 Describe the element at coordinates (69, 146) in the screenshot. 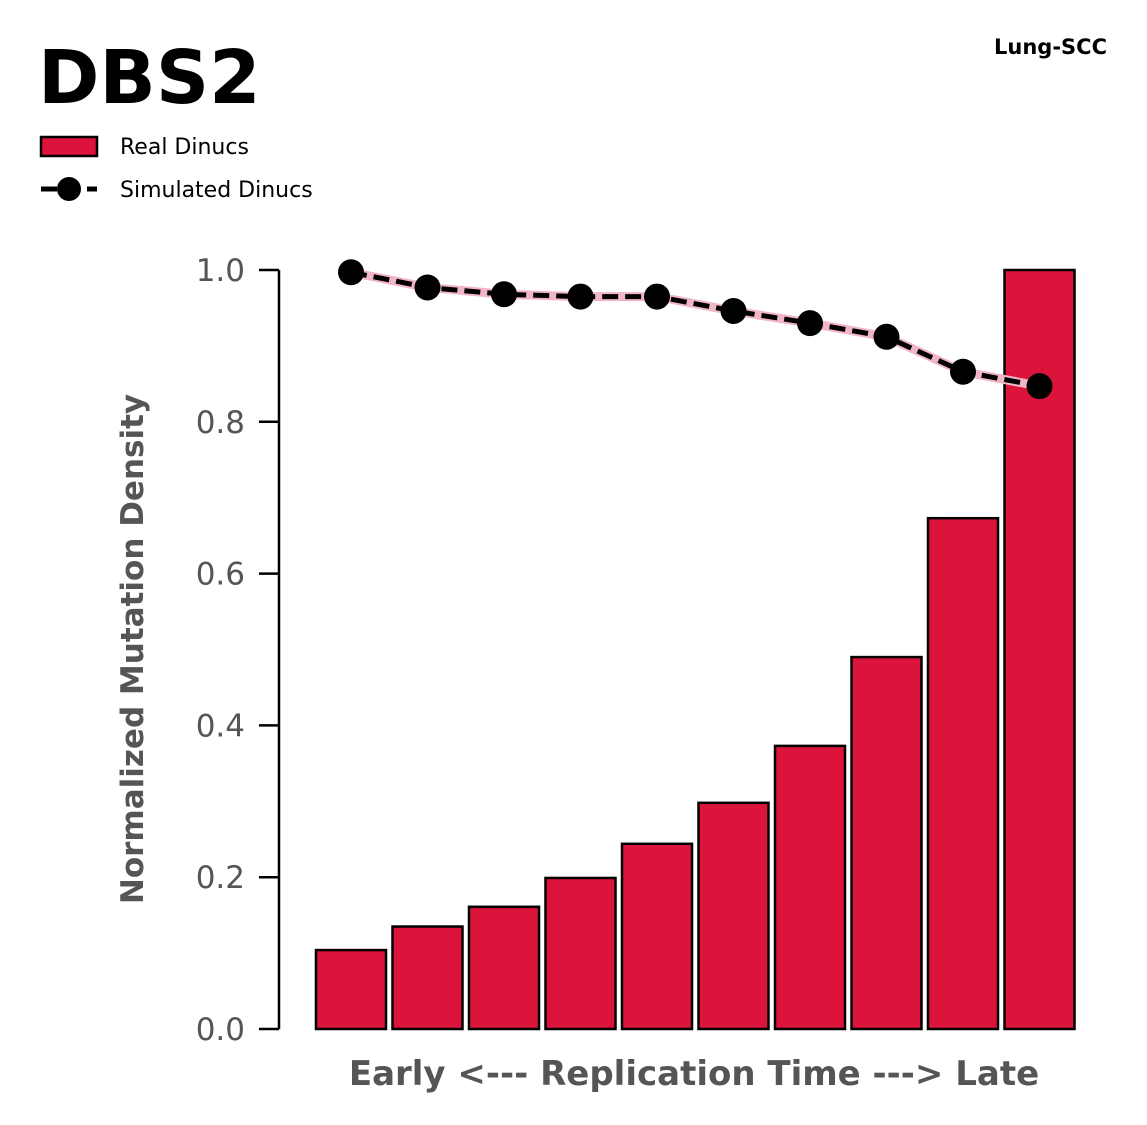

I see `legend-swatch-real` at that location.